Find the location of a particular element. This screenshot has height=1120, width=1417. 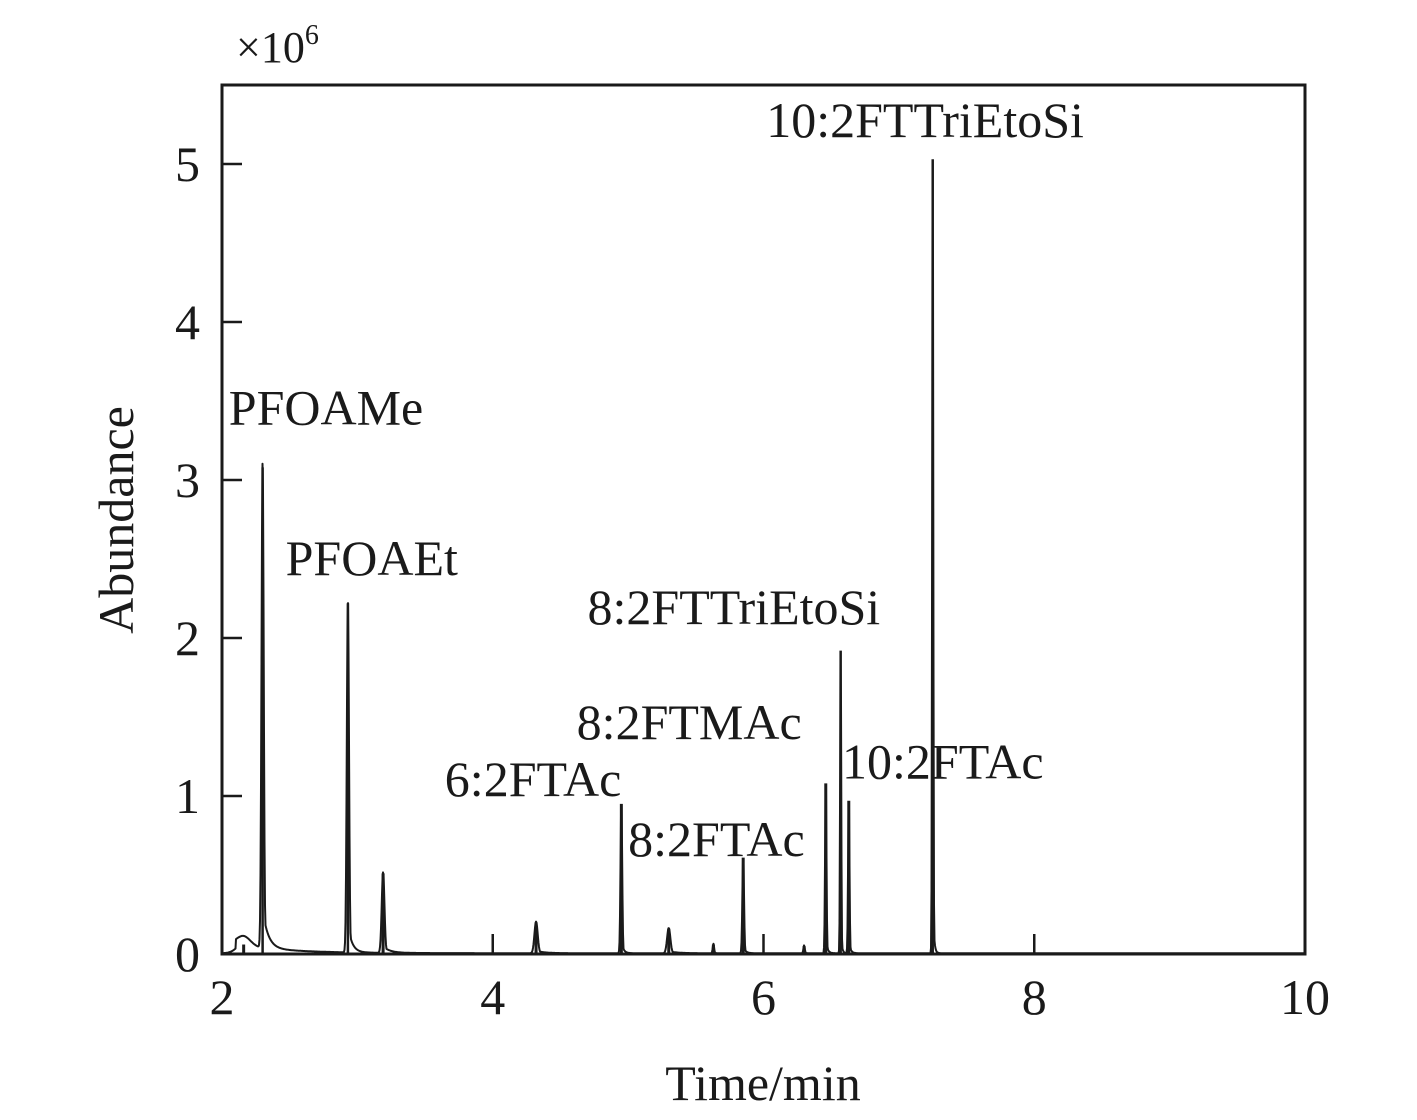

y-tick-label: 2 is located at coordinates (187, 638).